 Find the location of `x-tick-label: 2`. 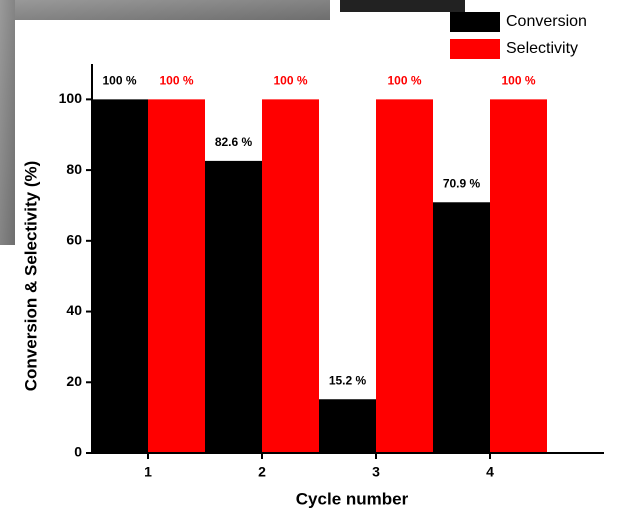

x-tick-label: 2 is located at coordinates (262, 472).